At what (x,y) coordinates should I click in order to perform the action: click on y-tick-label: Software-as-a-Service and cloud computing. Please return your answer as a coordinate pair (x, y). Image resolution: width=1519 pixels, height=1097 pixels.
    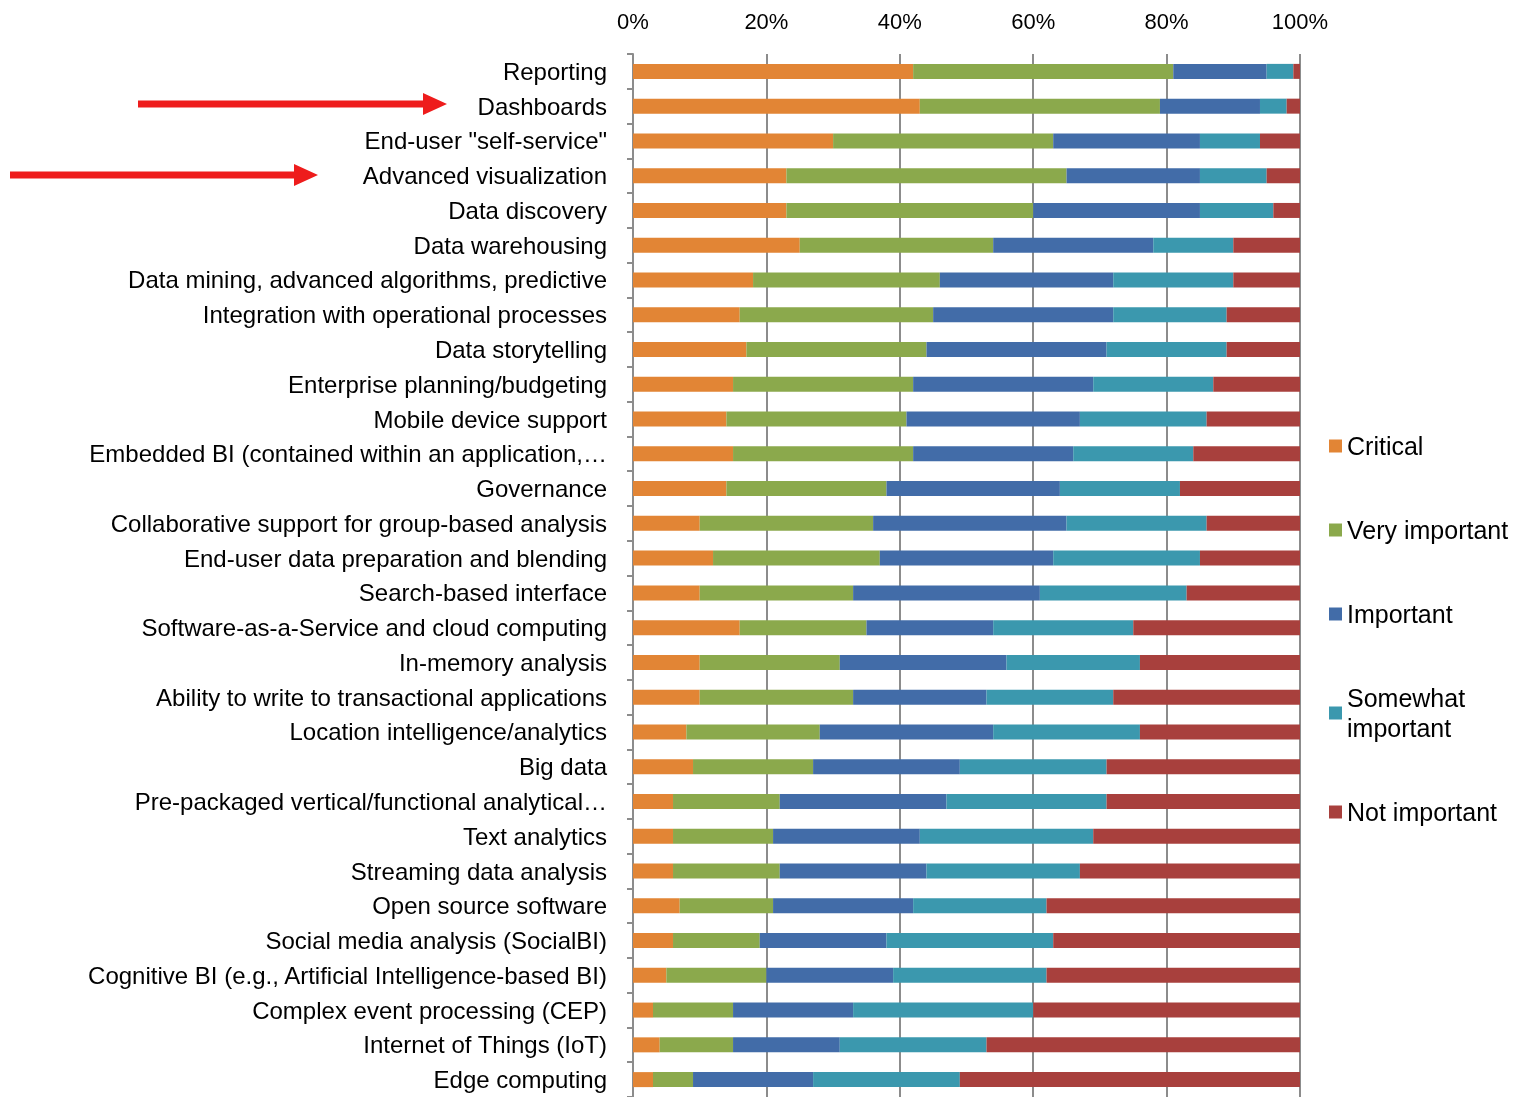
    Looking at the image, I should click on (374, 628).